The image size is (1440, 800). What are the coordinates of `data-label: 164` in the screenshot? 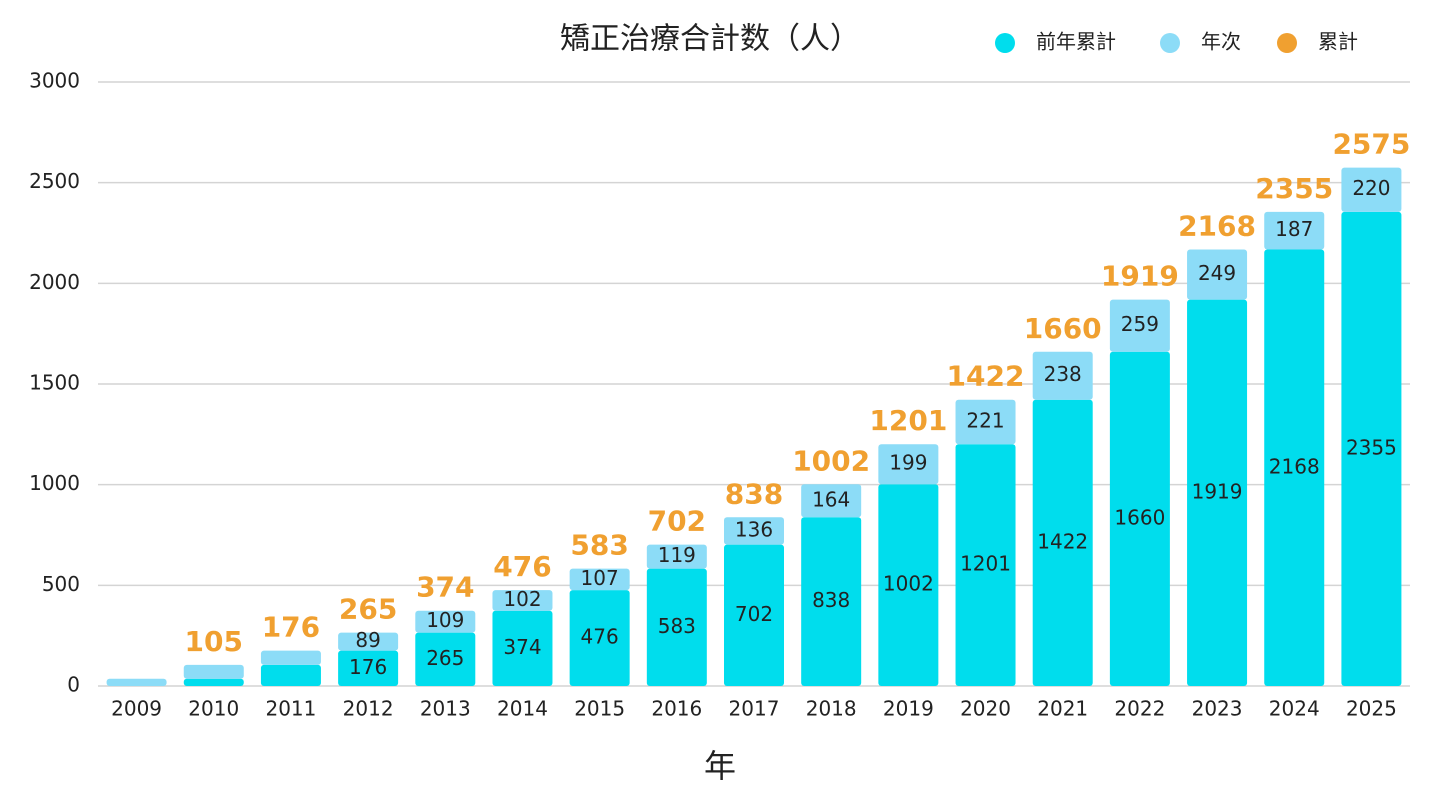 It's located at (831, 499).